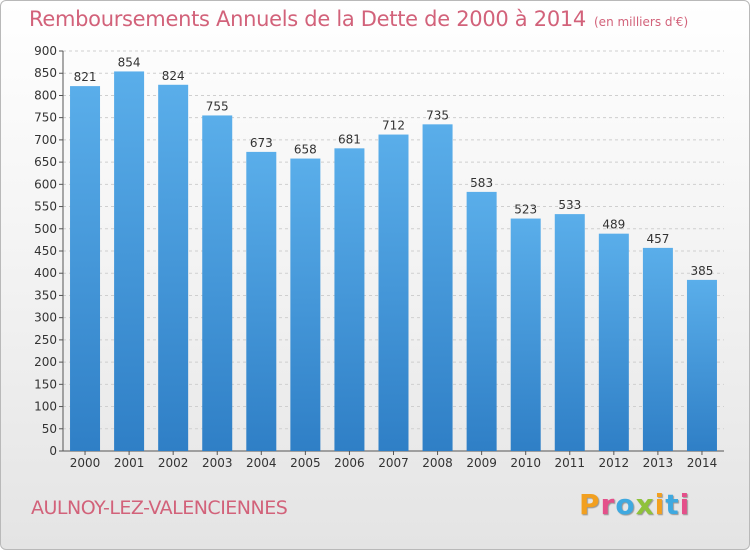 Image resolution: width=750 pixels, height=550 pixels. What do you see at coordinates (608, 504) in the screenshot?
I see `logo-letter: r` at bounding box center [608, 504].